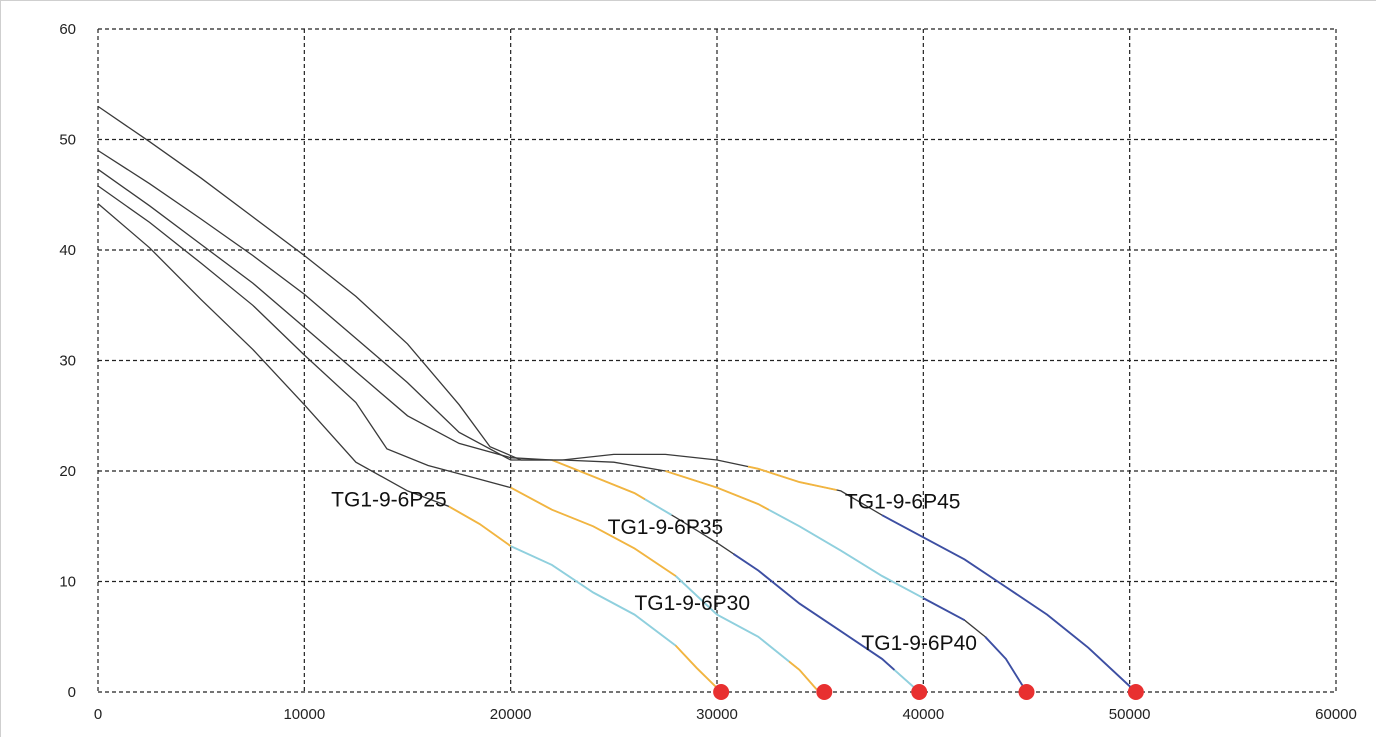  What do you see at coordinates (67, 29) in the screenshot?
I see `y-tick-label: 60` at bounding box center [67, 29].